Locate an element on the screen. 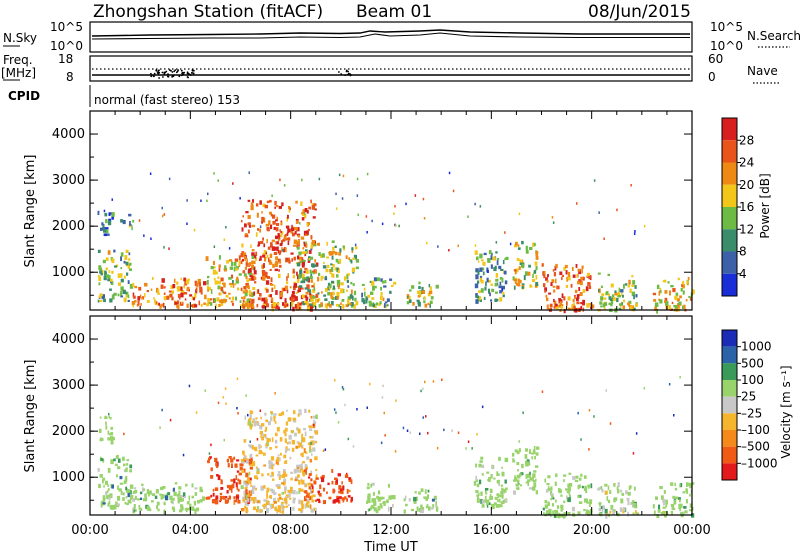  freq-scatter-point is located at coordinates (175, 70).